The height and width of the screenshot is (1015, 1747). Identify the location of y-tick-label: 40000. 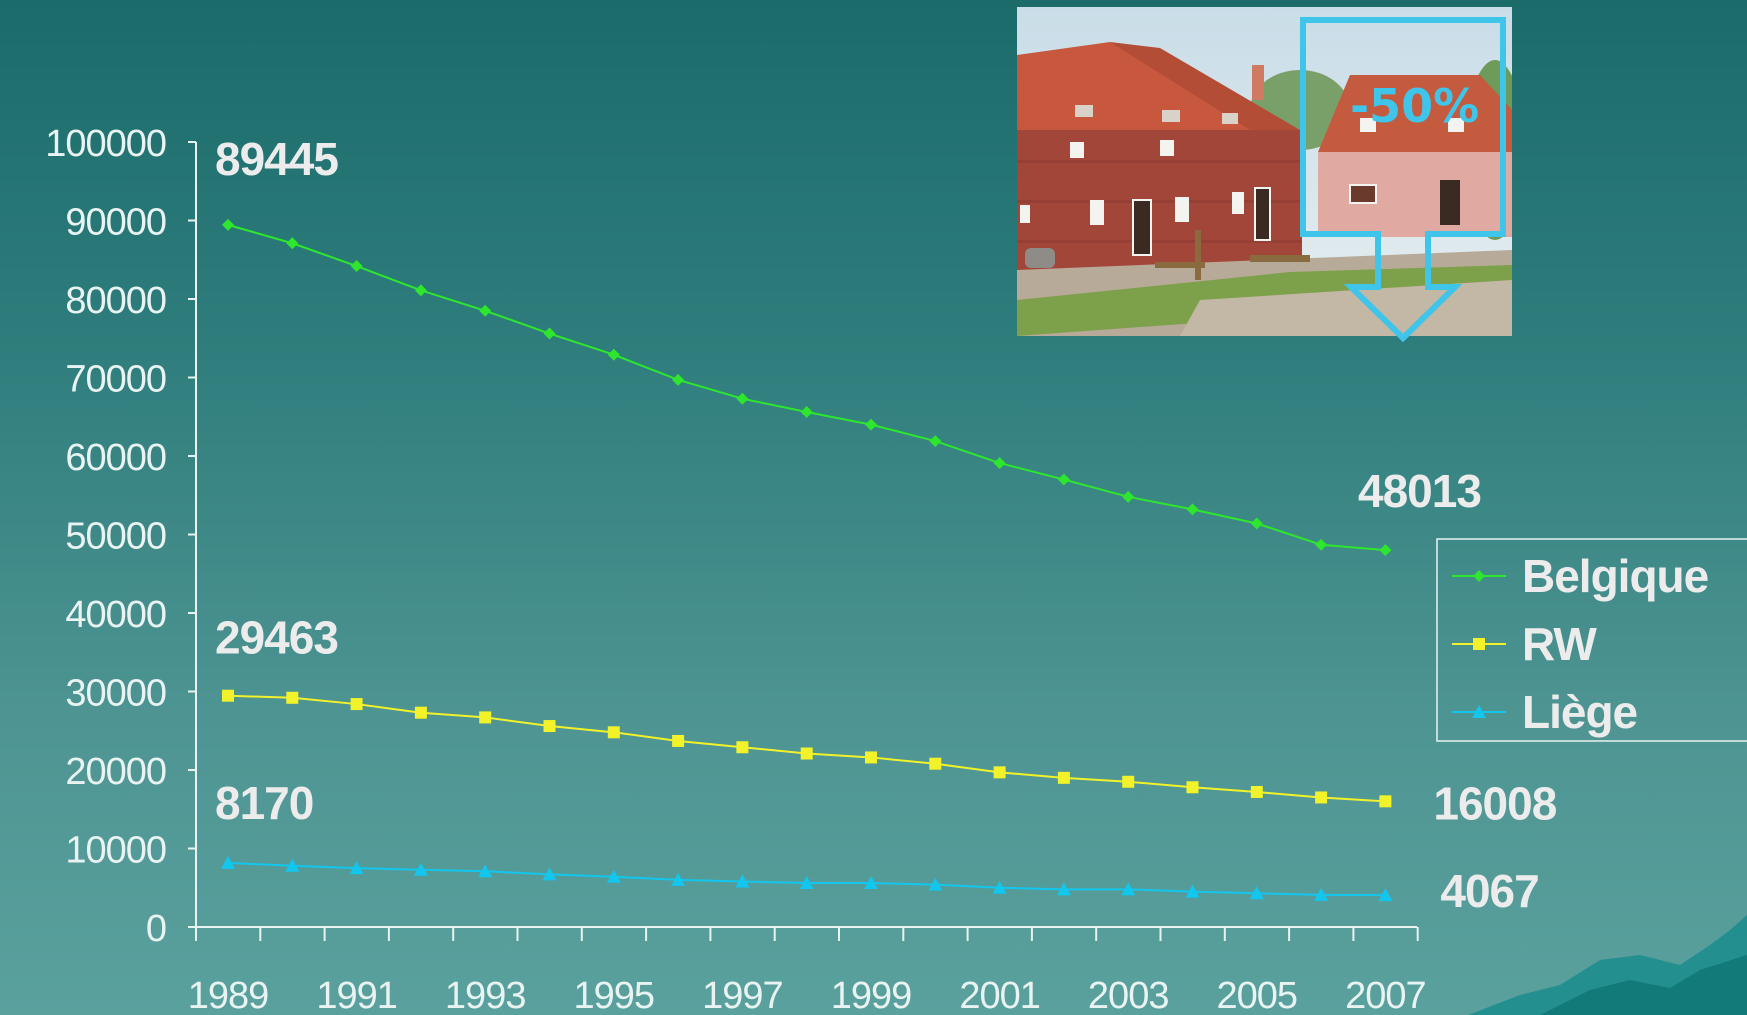
(115, 615).